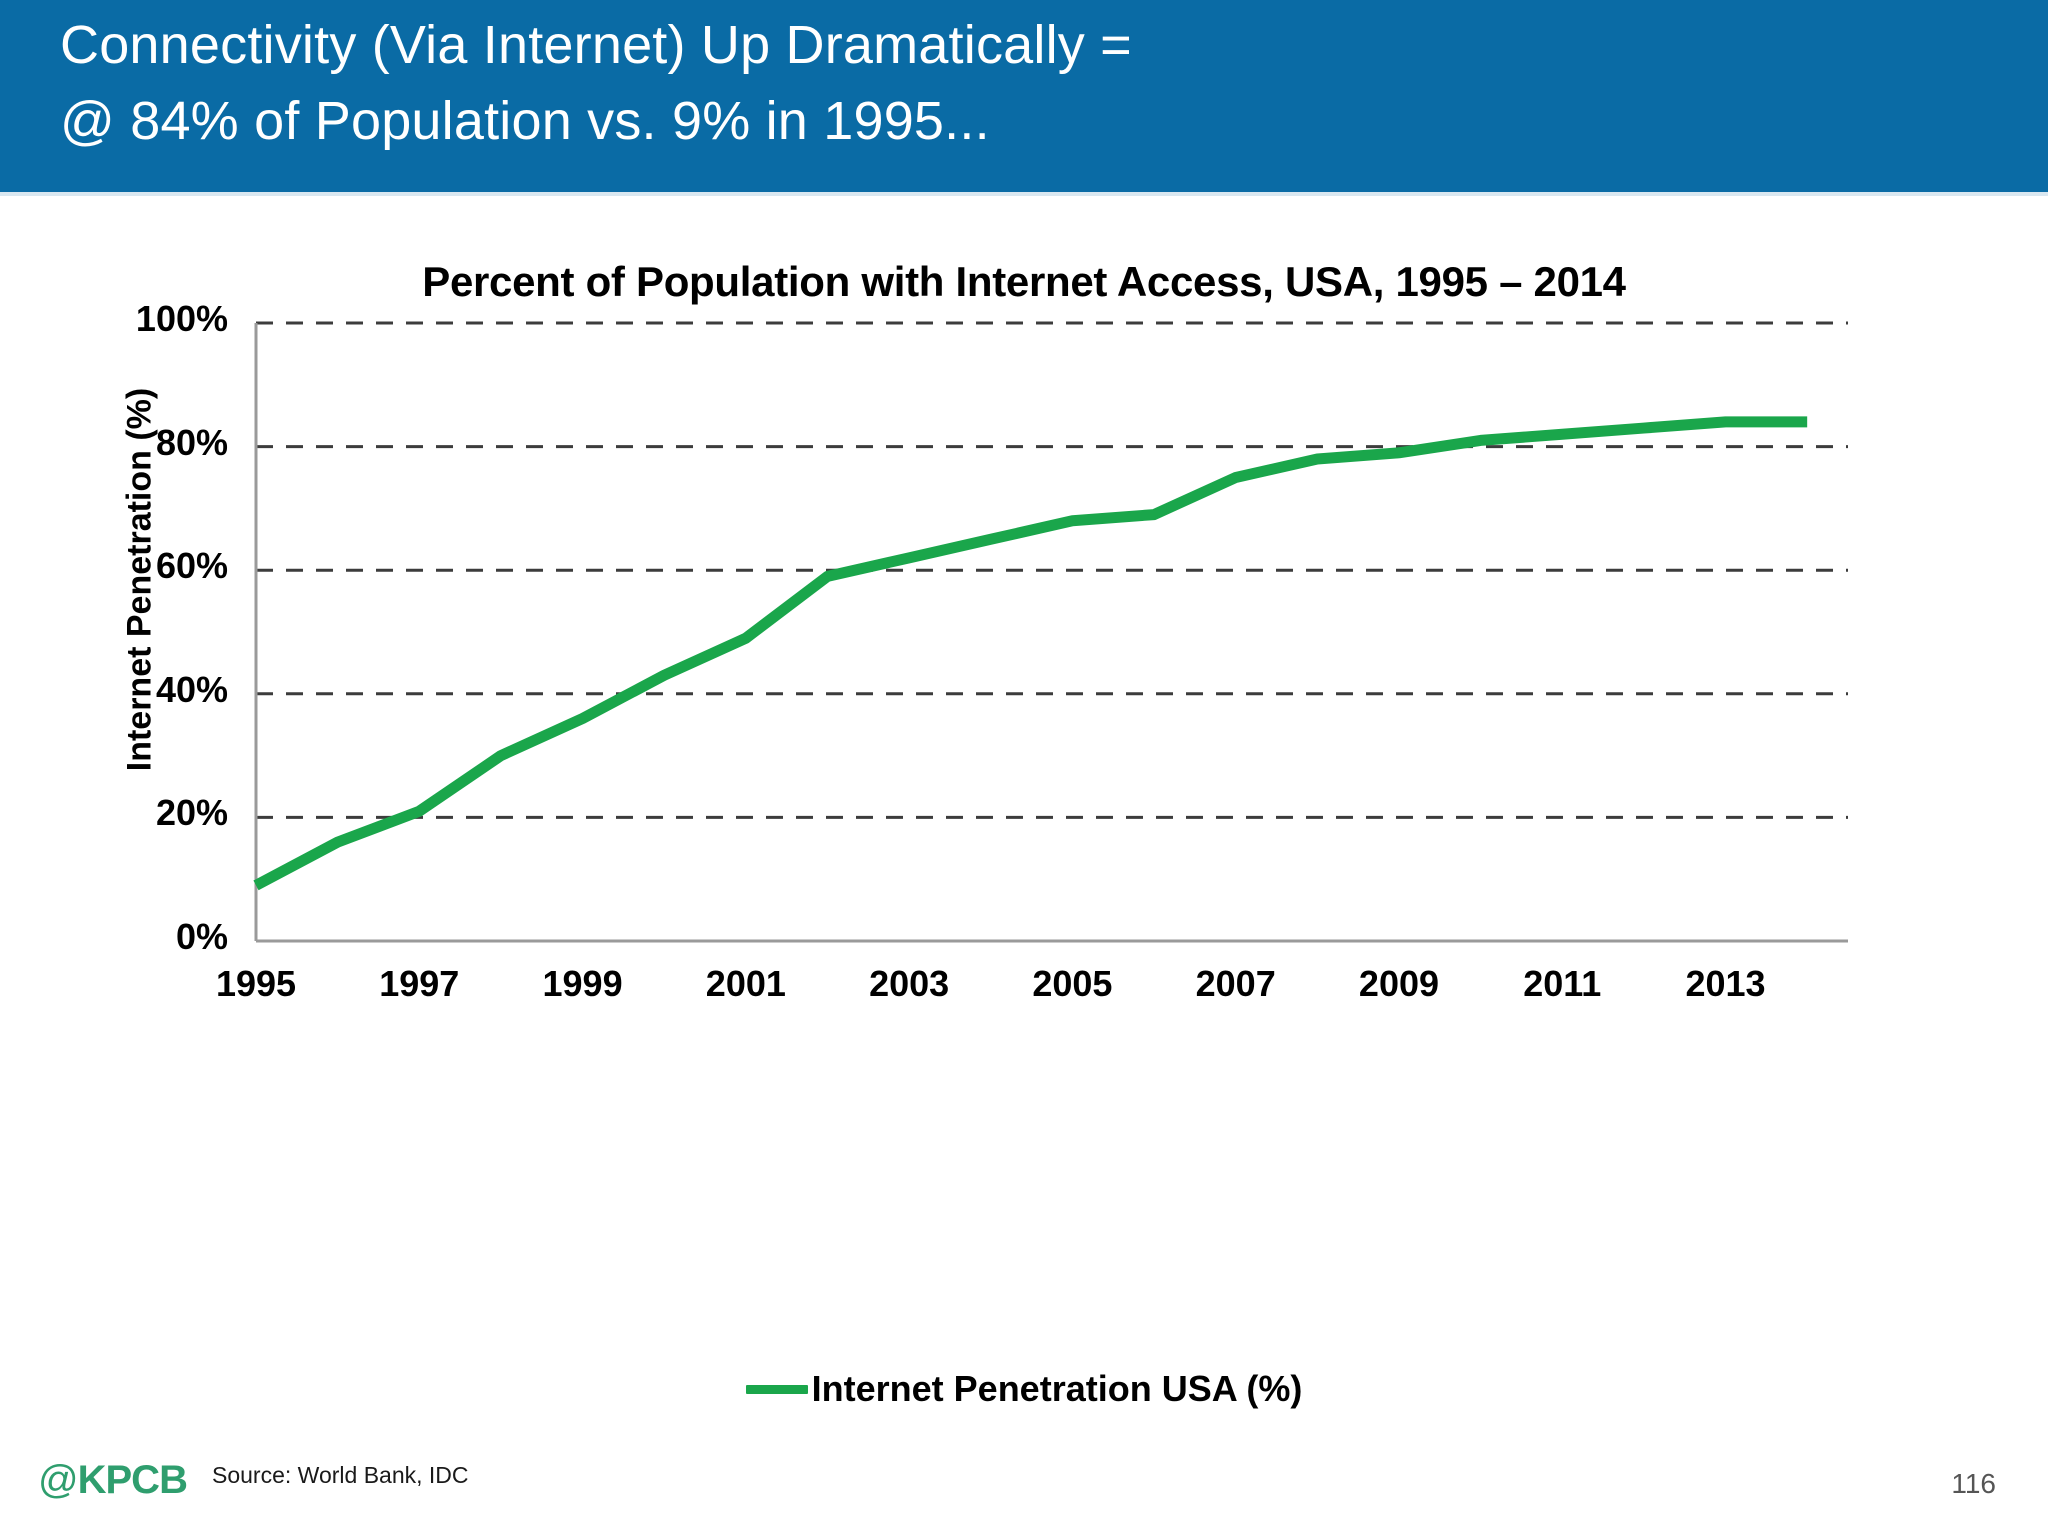 The height and width of the screenshot is (1536, 2048). Describe the element at coordinates (191, 813) in the screenshot. I see `y-tick-label: 20%` at that location.